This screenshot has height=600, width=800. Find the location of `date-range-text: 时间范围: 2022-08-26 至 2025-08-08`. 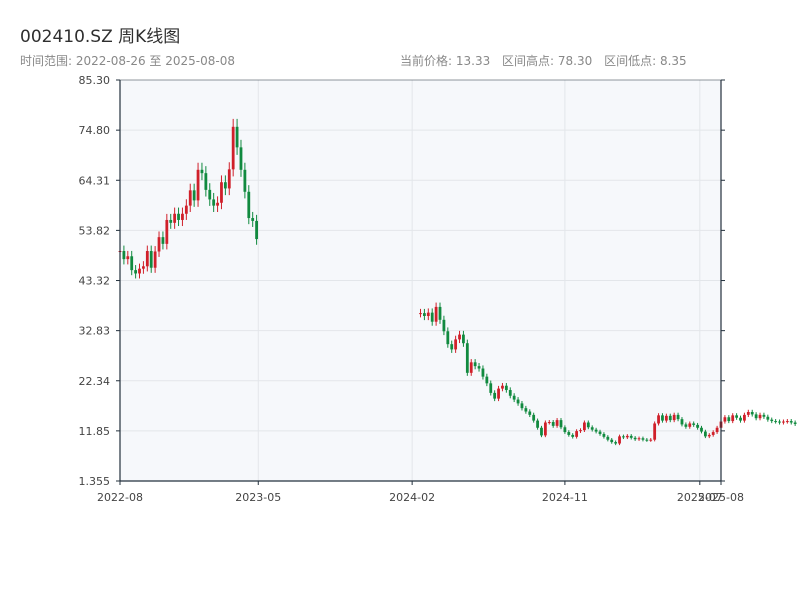

date-range-text: 时间范围: 2022-08-26 至 2025-08-08 is located at coordinates (127, 61).